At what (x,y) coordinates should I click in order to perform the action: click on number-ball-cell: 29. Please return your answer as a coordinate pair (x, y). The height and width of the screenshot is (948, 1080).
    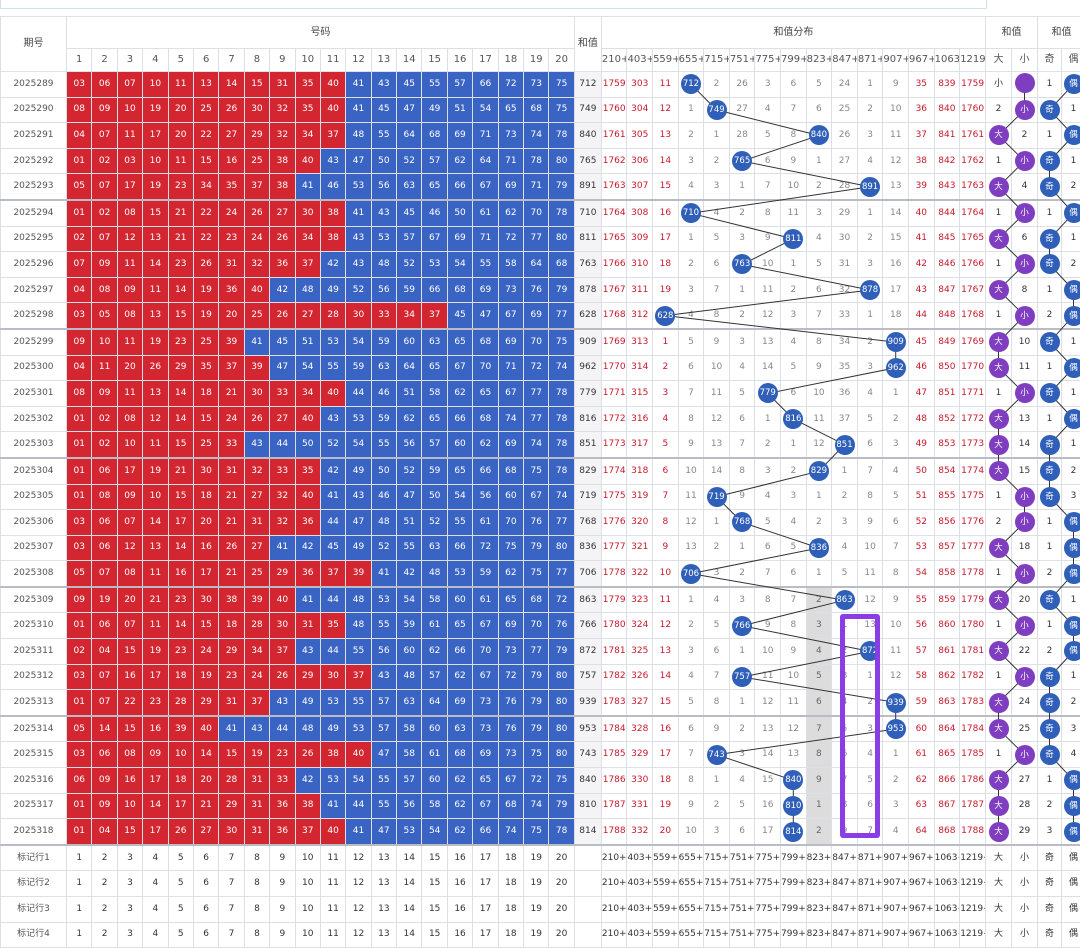
    Looking at the image, I should click on (231, 652).